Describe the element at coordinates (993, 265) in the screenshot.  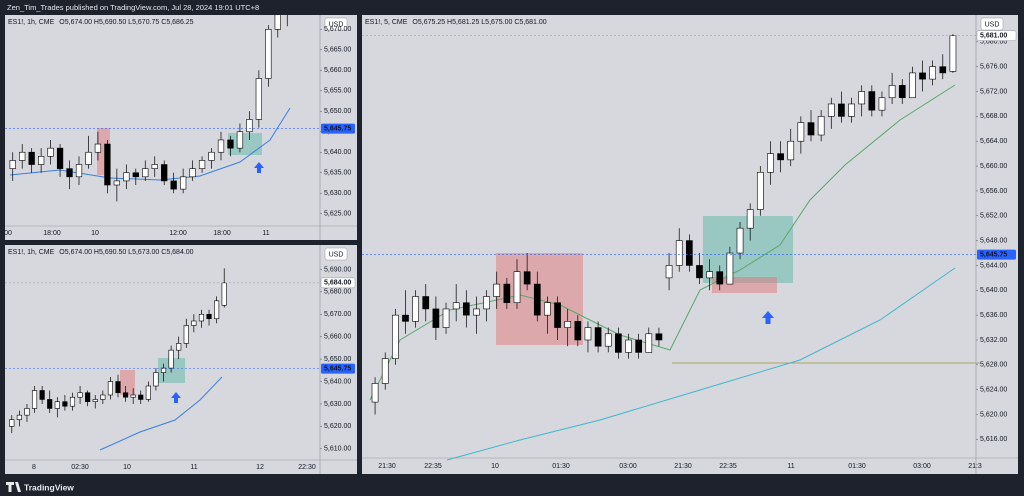
I see `y-tick-label: 5,644.00` at that location.